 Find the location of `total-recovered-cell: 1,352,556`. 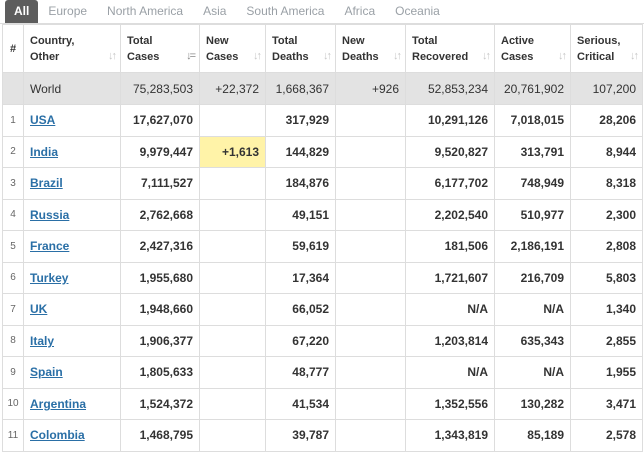

total-recovered-cell: 1,352,556 is located at coordinates (450, 403).